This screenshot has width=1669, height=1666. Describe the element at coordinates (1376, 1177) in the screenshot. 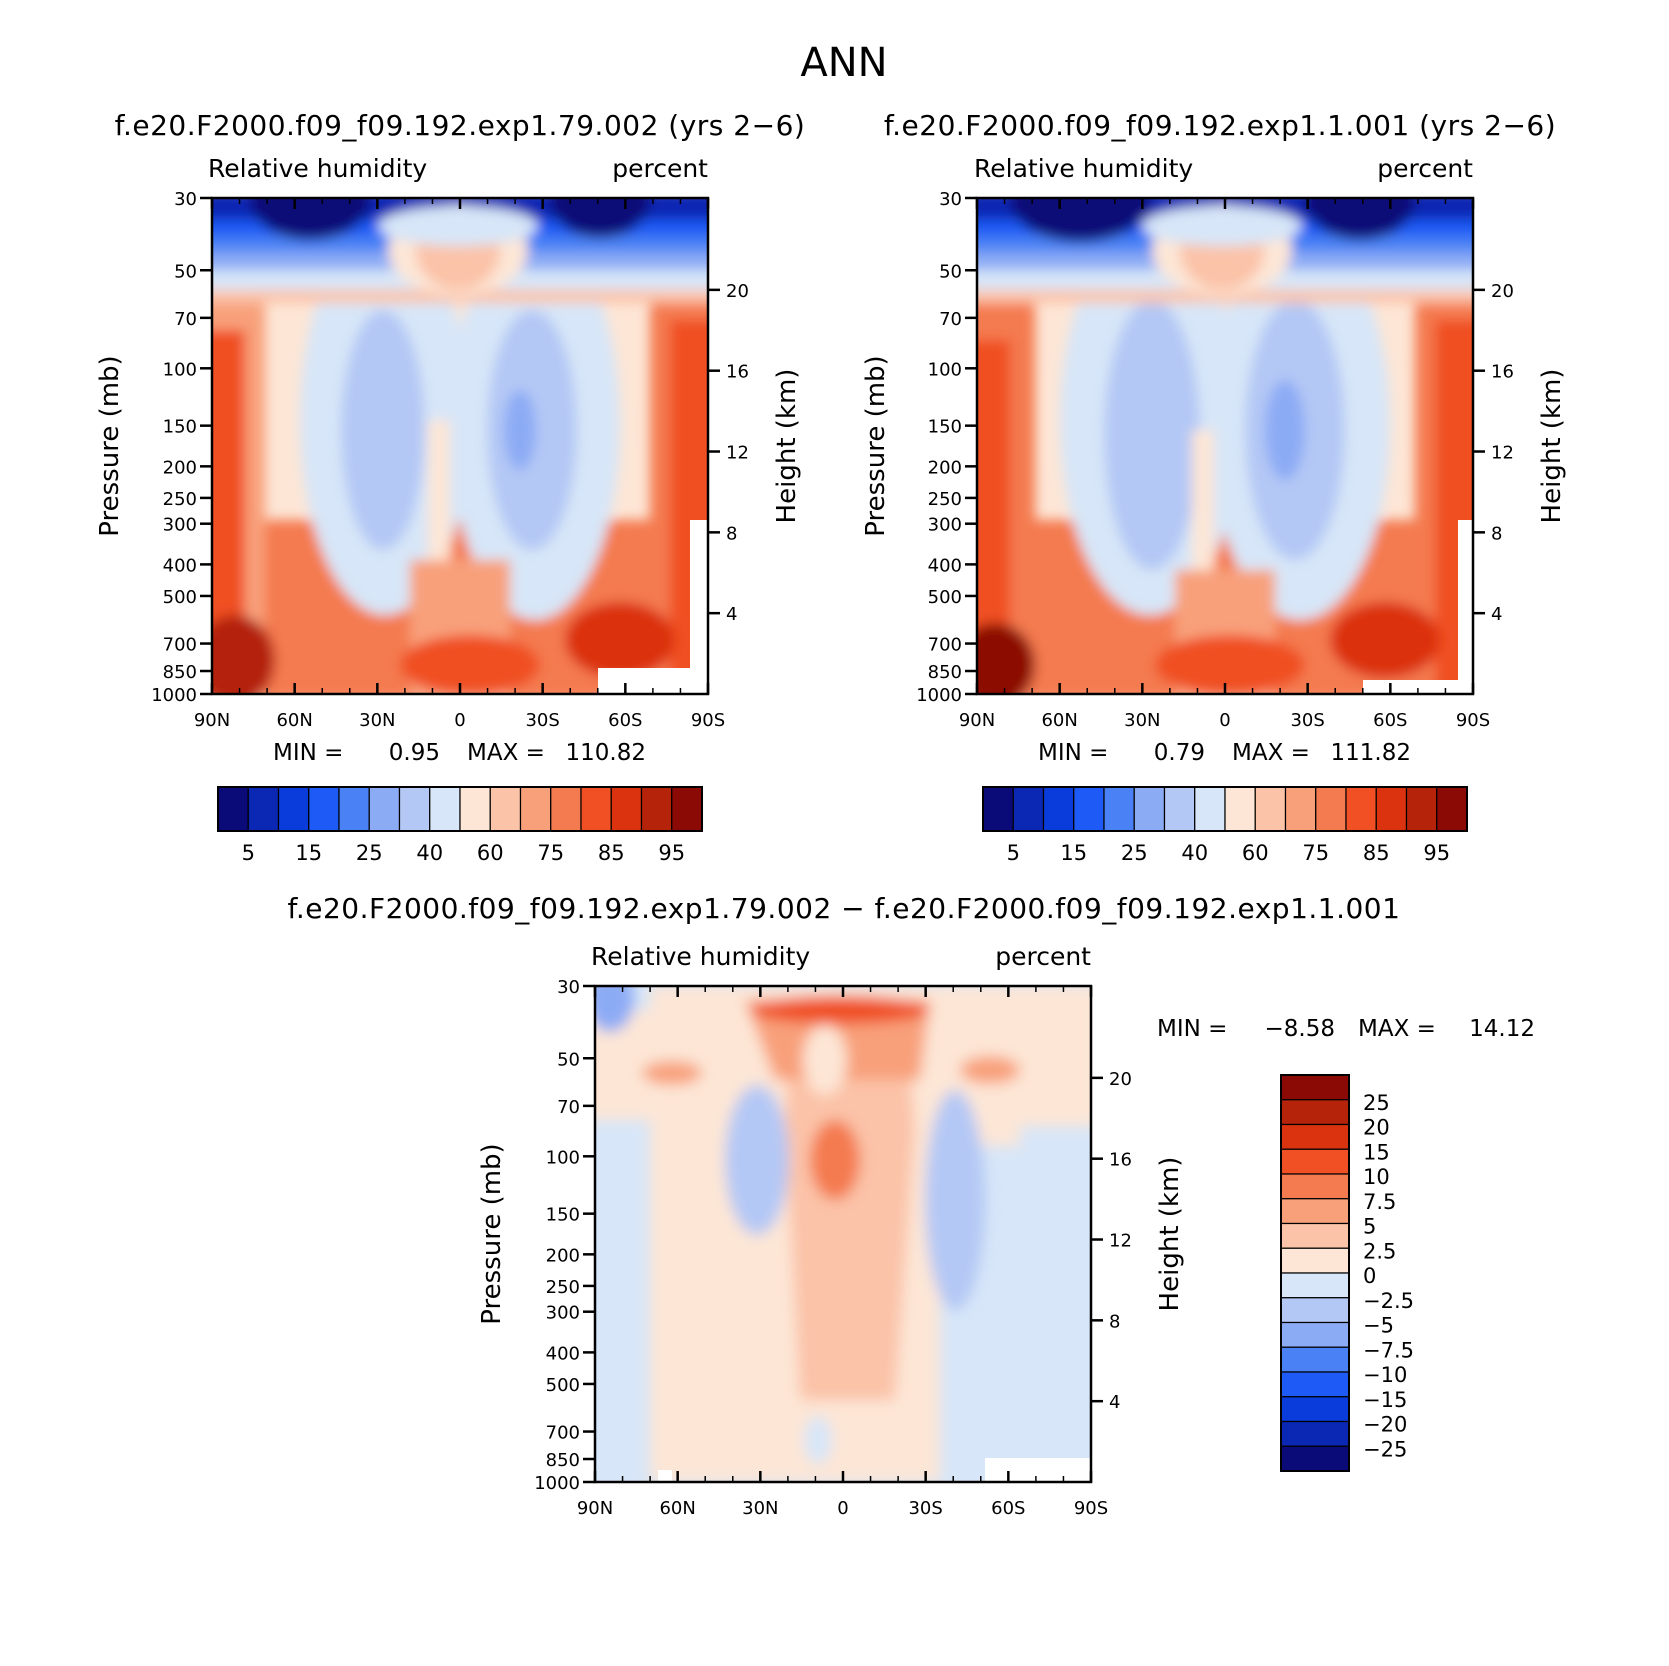

I see `colorbar-label: 10` at that location.